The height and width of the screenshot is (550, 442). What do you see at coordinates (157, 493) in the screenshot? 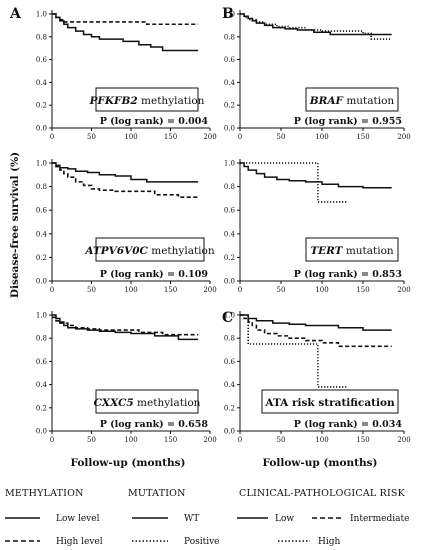
I see `legend-heading-mutation: MUTATION` at bounding box center [157, 493].